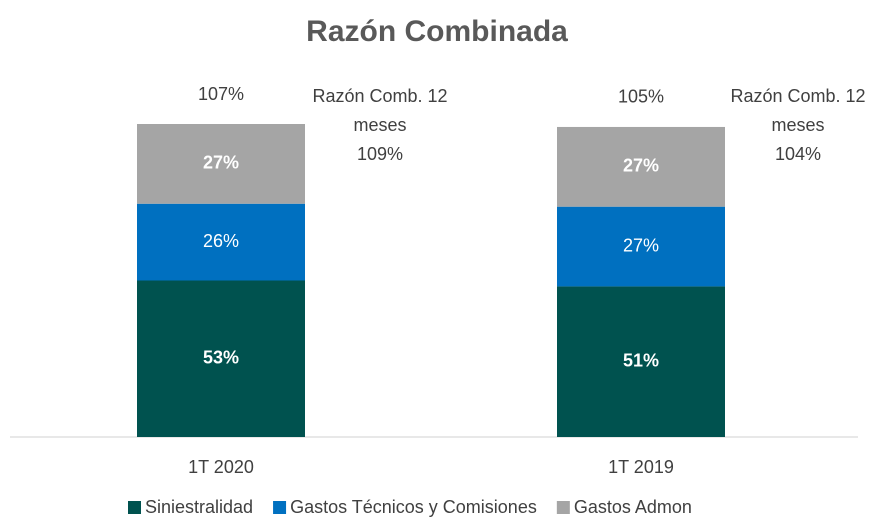  What do you see at coordinates (199, 507) in the screenshot?
I see `legend-label: Siniestralidad` at bounding box center [199, 507].